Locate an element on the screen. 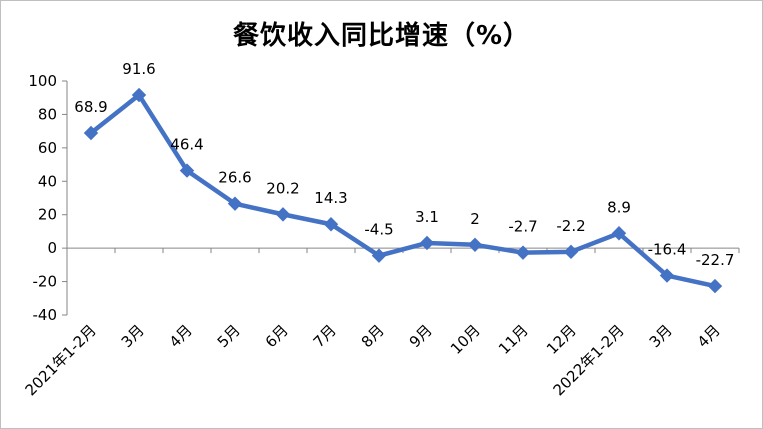 The image size is (763, 429). data-label: 2 is located at coordinates (475, 219).